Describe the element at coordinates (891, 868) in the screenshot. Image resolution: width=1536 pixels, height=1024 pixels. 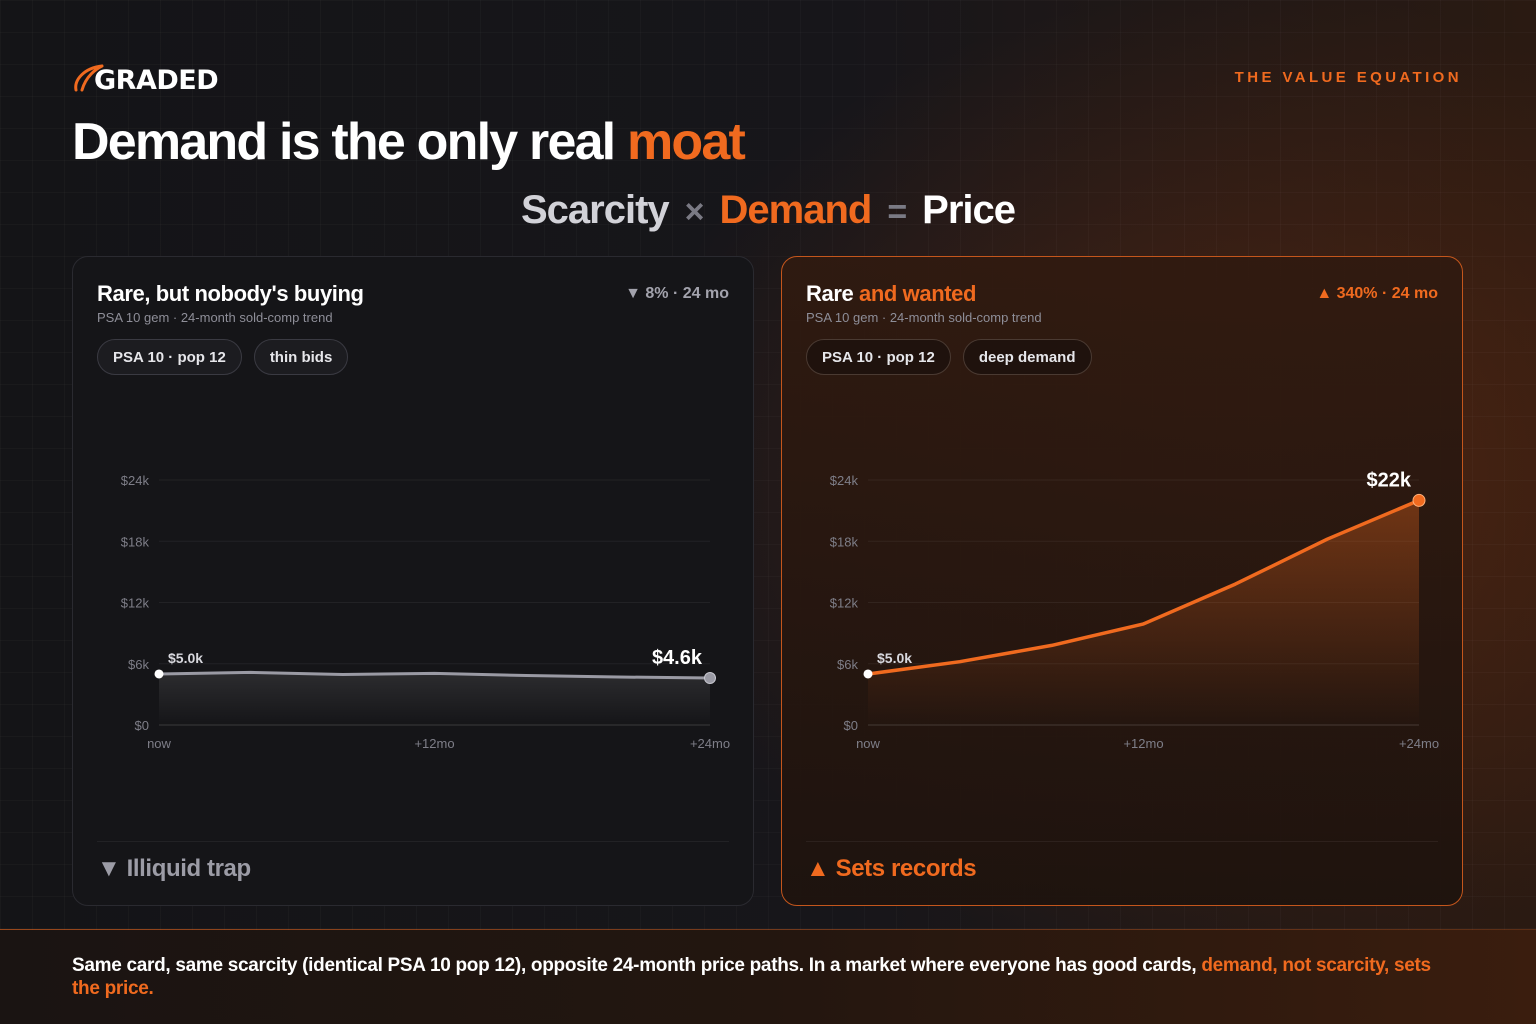
I see `card-verdict: ▲ Sets records` at that location.